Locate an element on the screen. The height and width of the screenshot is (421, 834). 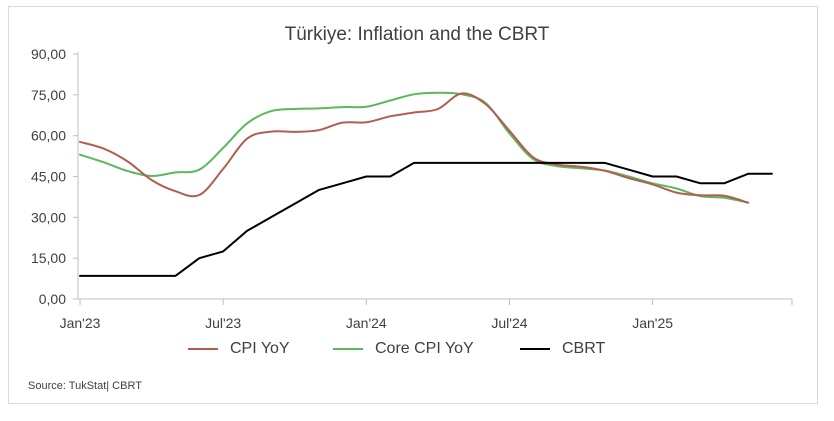
y-tick-label: 30,00 is located at coordinates (48, 217).